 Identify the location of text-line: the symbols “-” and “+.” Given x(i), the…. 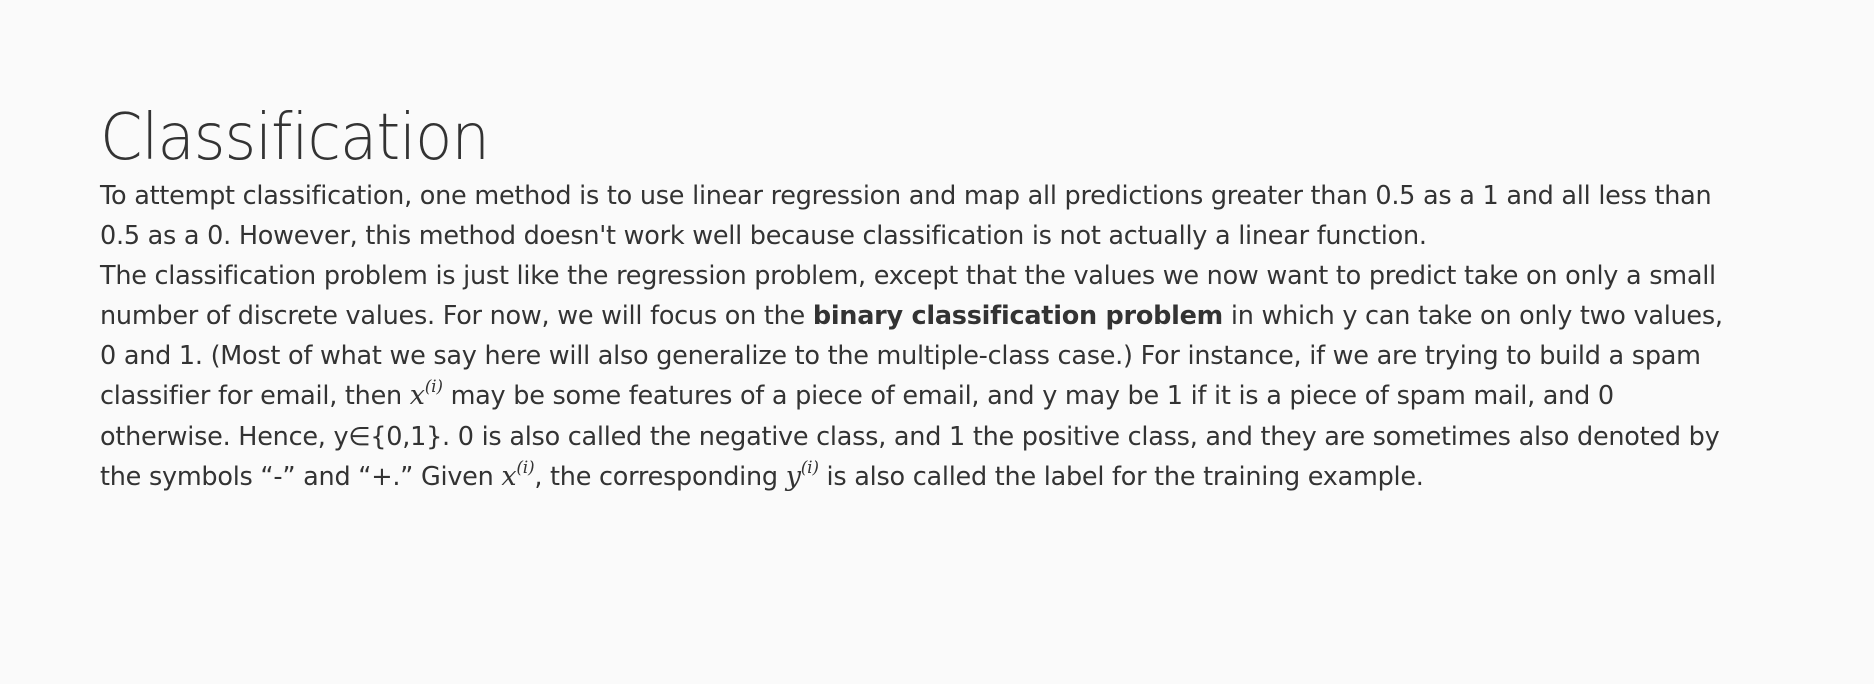
(937, 477).